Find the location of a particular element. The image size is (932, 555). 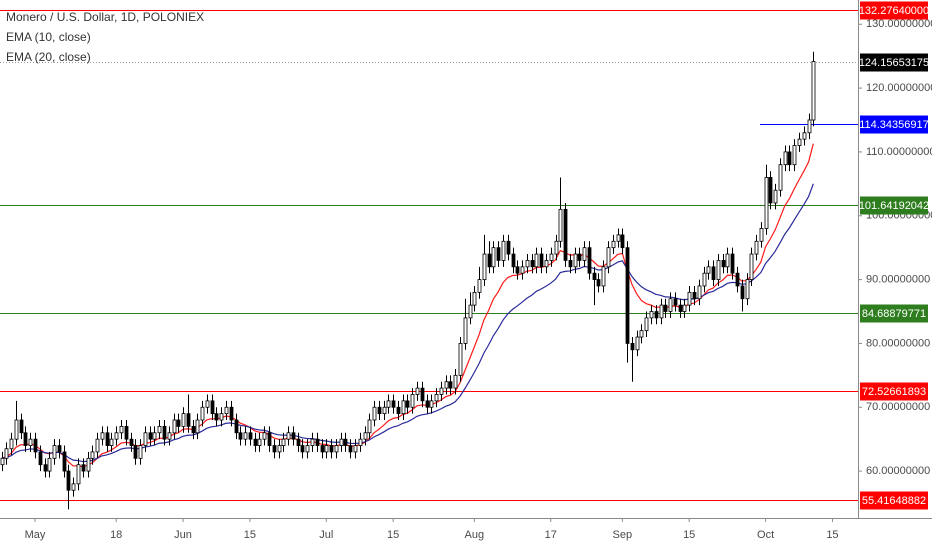

chart-title: Monero / U.S. Dollar, 1D, POLONIEX is located at coordinates (105, 17).